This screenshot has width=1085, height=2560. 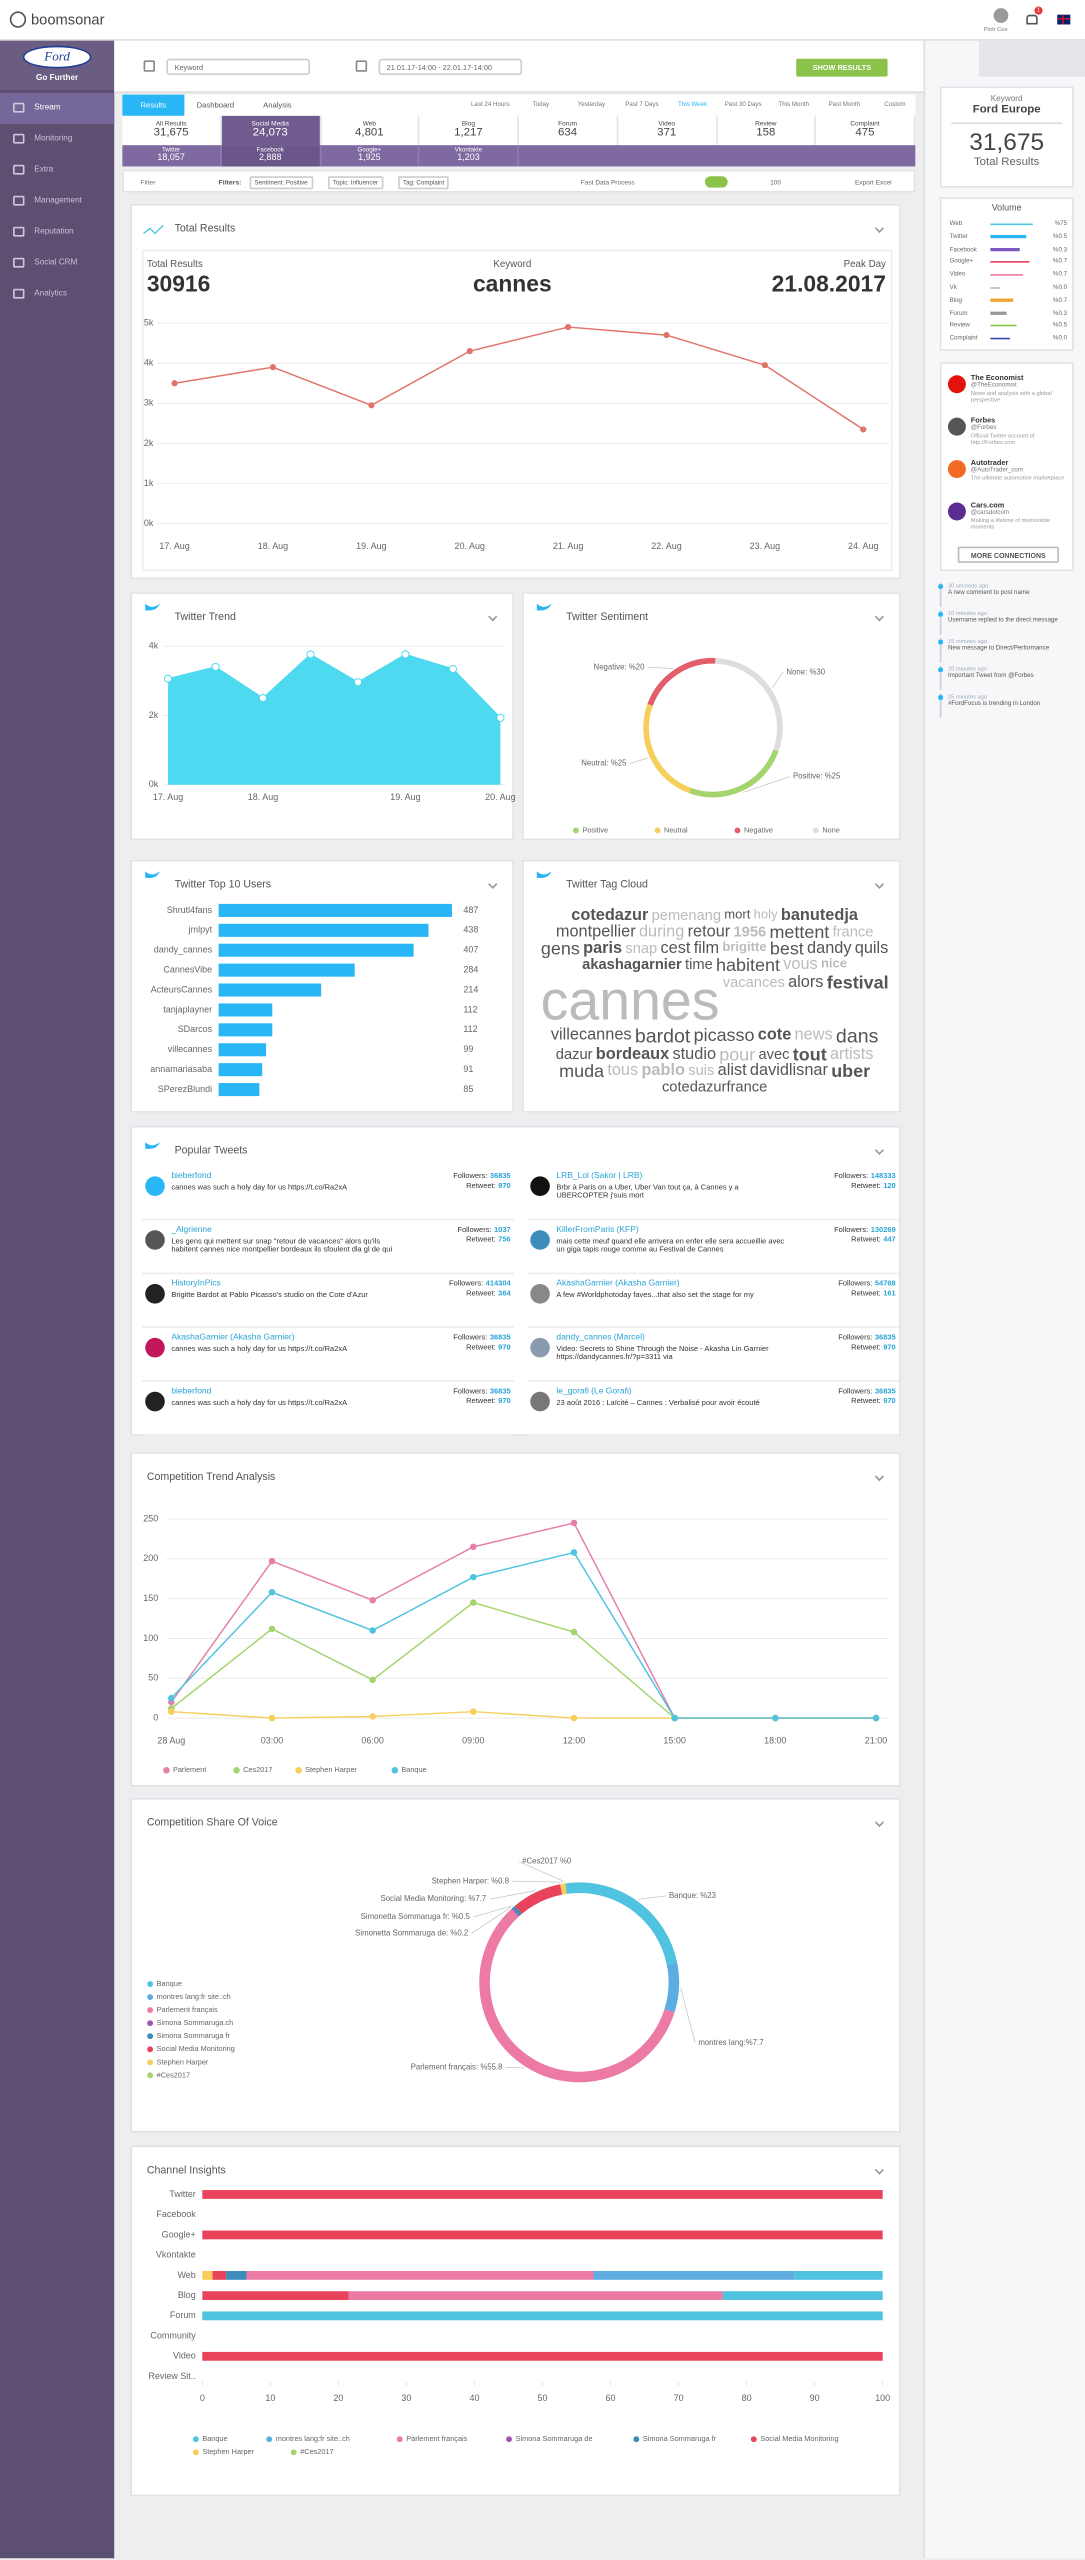 What do you see at coordinates (450, 67) in the screenshot?
I see `date-range: 21.01.17-14:00 - 22.01.17-14:00` at bounding box center [450, 67].